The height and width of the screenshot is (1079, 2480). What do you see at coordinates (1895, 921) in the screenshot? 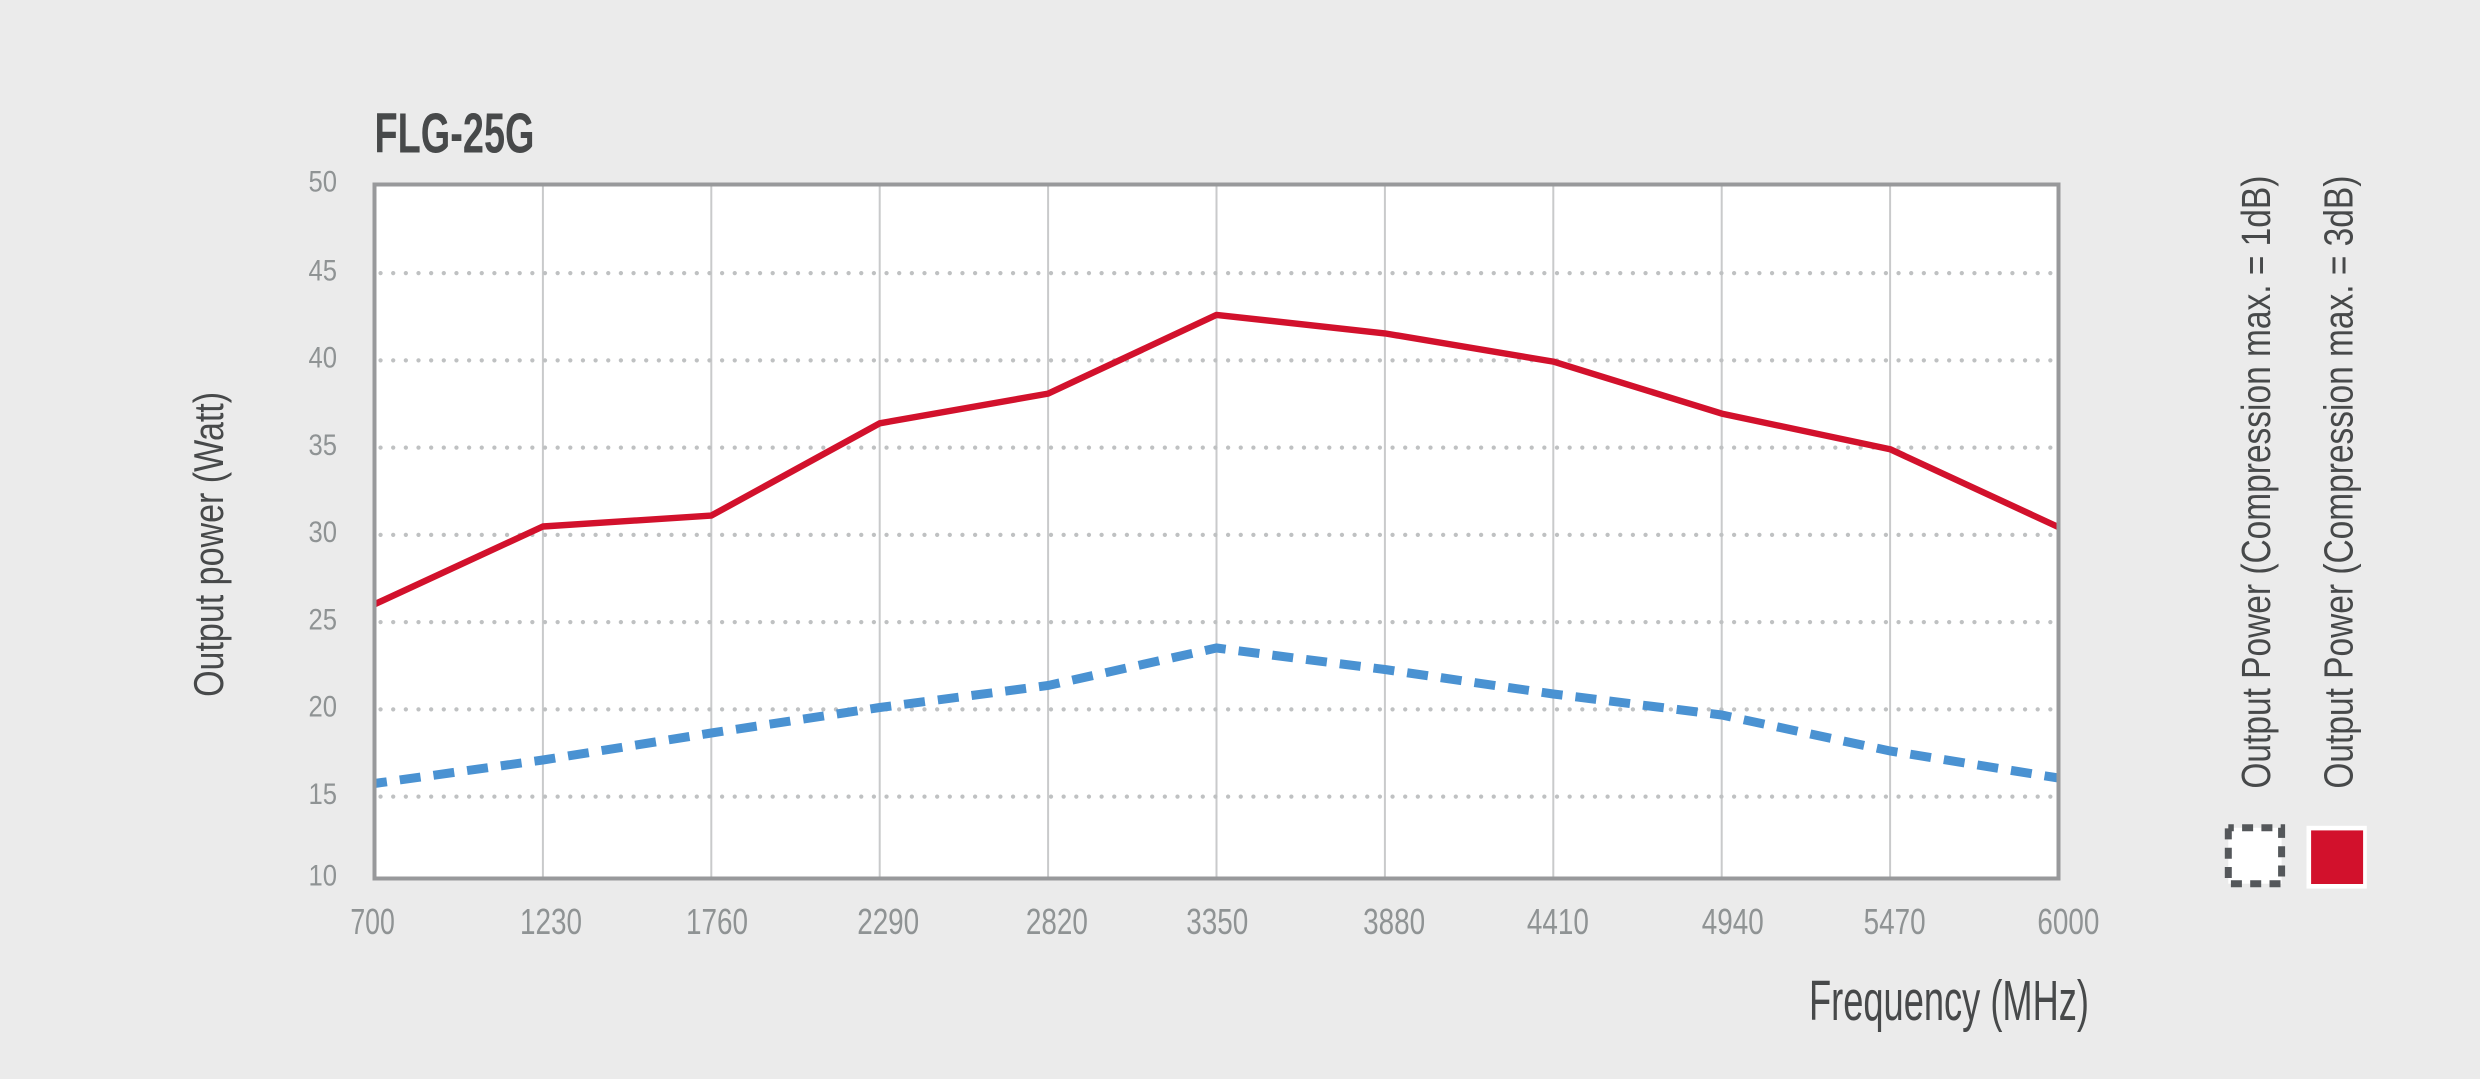
I see `svg-text: 5470` at bounding box center [1895, 921].